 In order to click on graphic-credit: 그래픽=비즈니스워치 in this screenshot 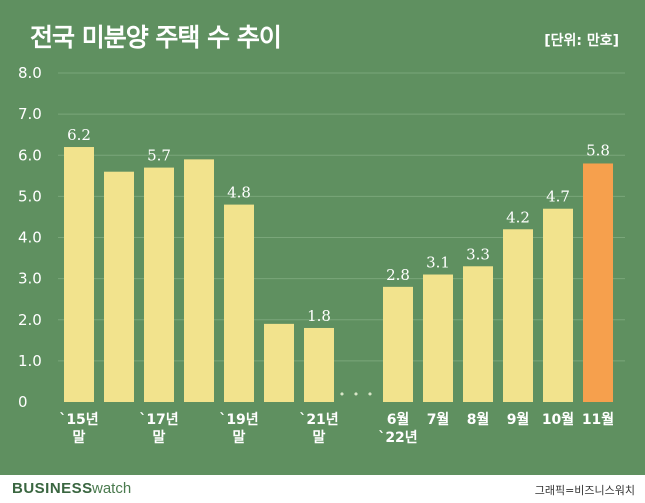, I will do `click(584, 490)`.